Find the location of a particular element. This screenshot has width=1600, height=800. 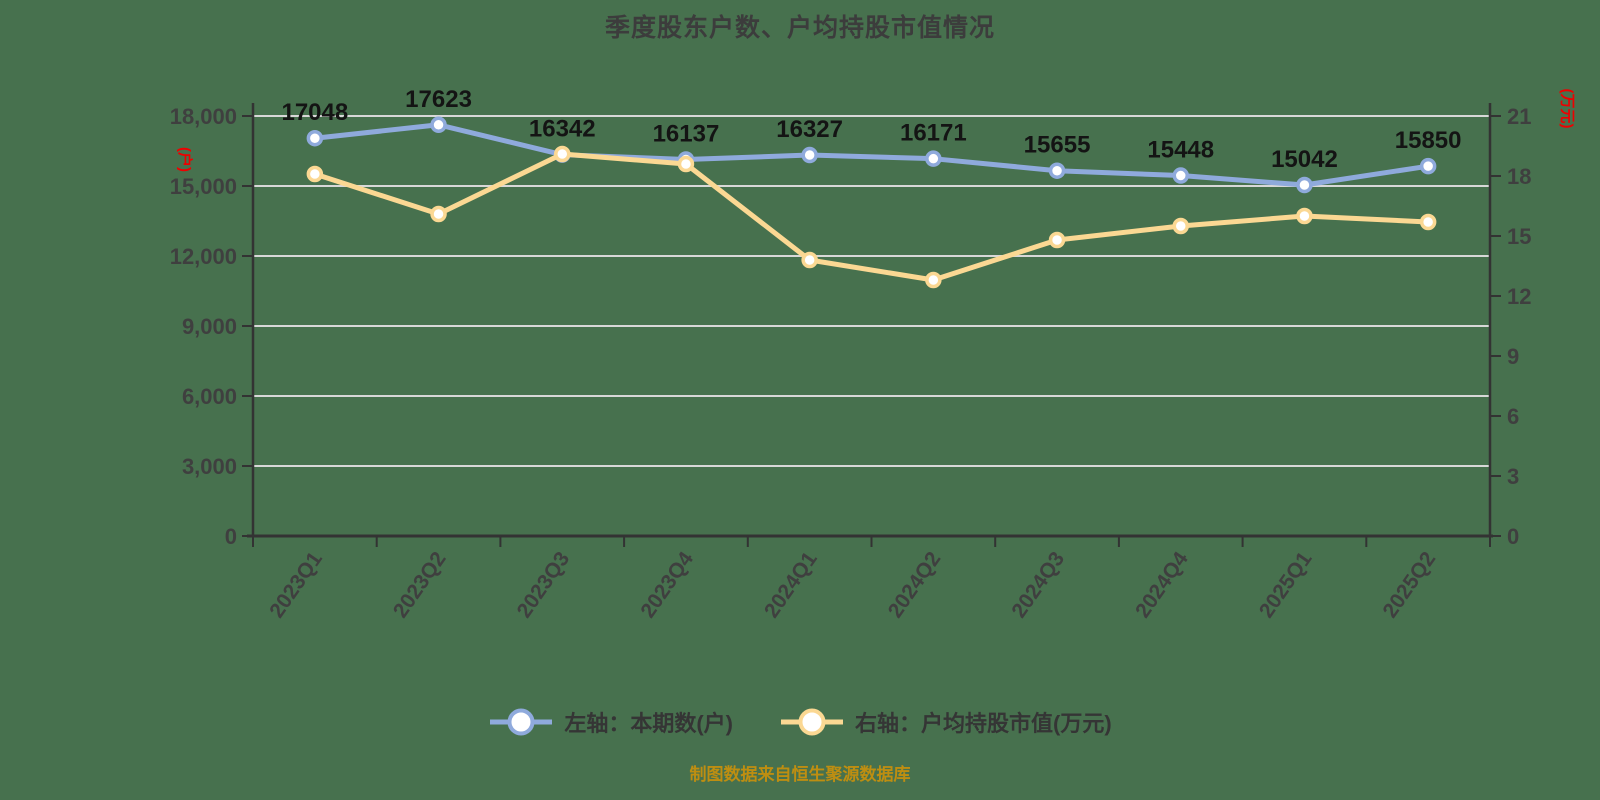

right-axis-unit-label: (万元) is located at coordinates (1567, 108).